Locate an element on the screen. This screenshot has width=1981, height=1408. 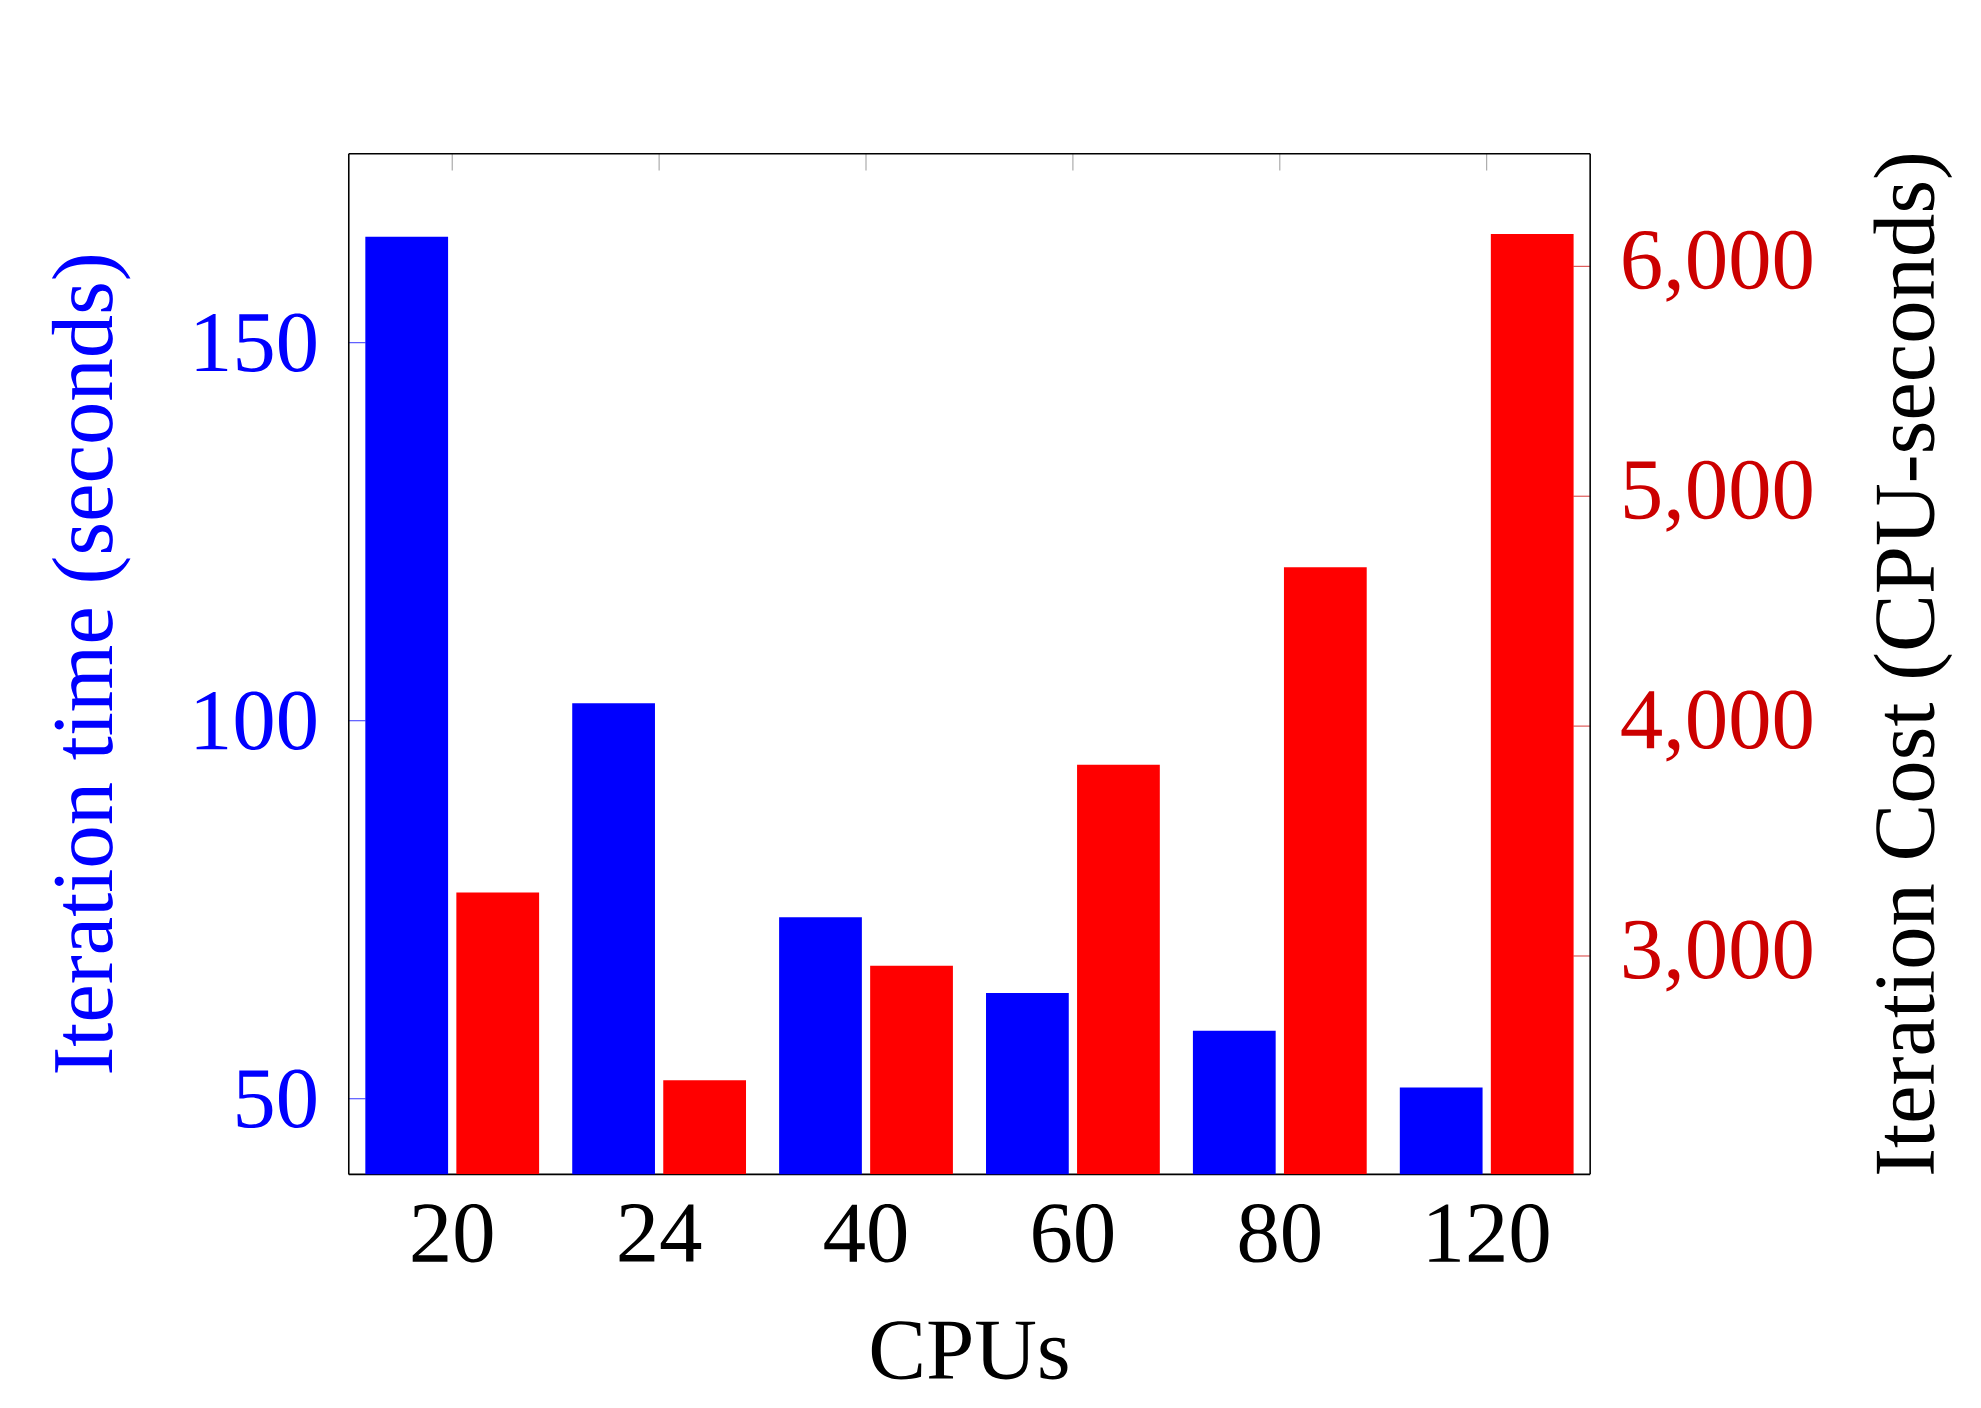
x-tick-label: 24 is located at coordinates (660, 1232).